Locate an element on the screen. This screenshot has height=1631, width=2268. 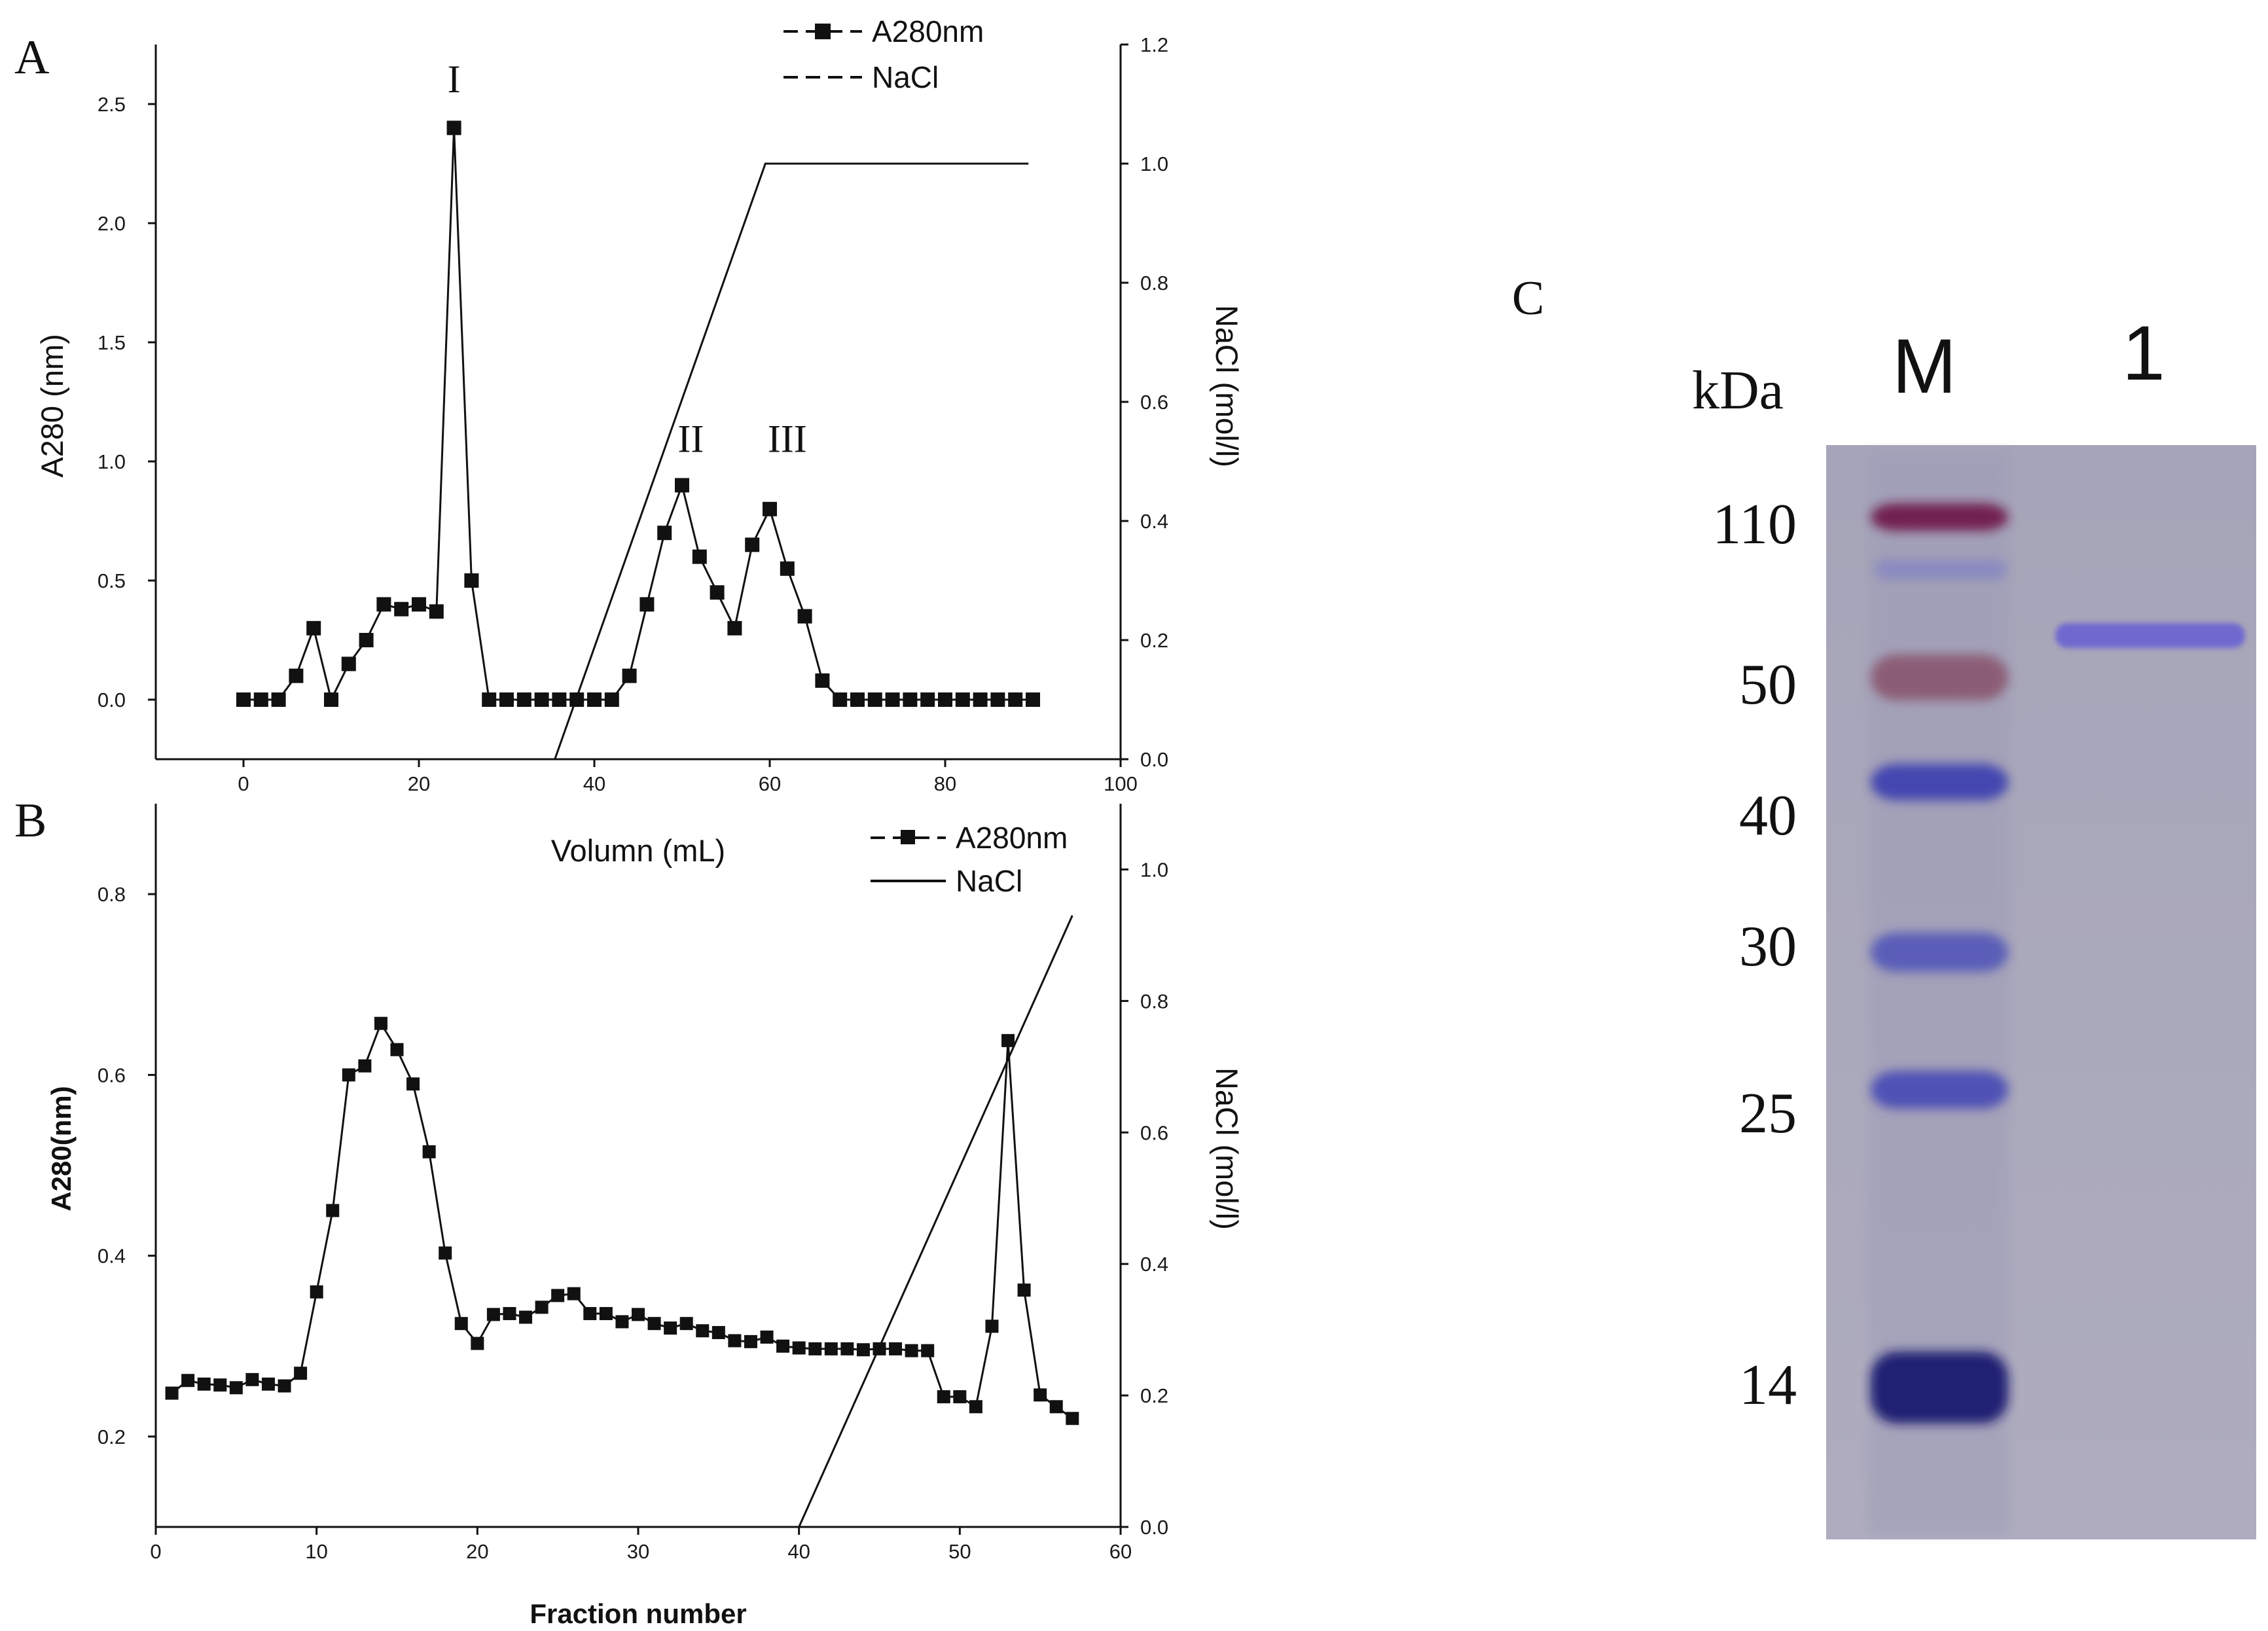
y2-tick-label: 0.4 is located at coordinates (1154, 521).